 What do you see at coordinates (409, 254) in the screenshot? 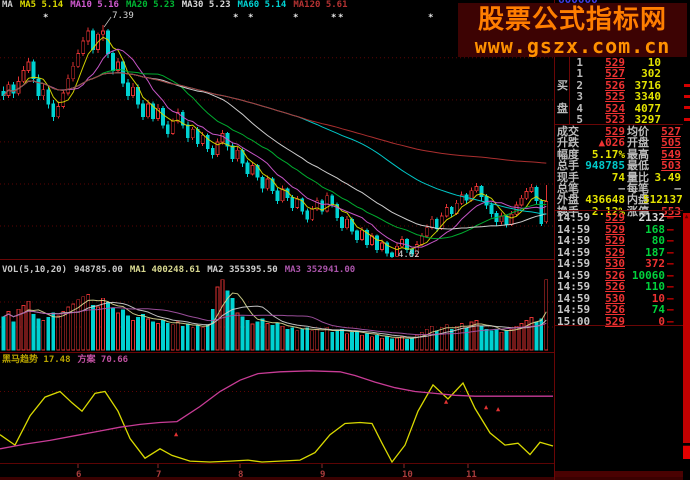
I see `low-annotation: 4.62` at bounding box center [409, 254].